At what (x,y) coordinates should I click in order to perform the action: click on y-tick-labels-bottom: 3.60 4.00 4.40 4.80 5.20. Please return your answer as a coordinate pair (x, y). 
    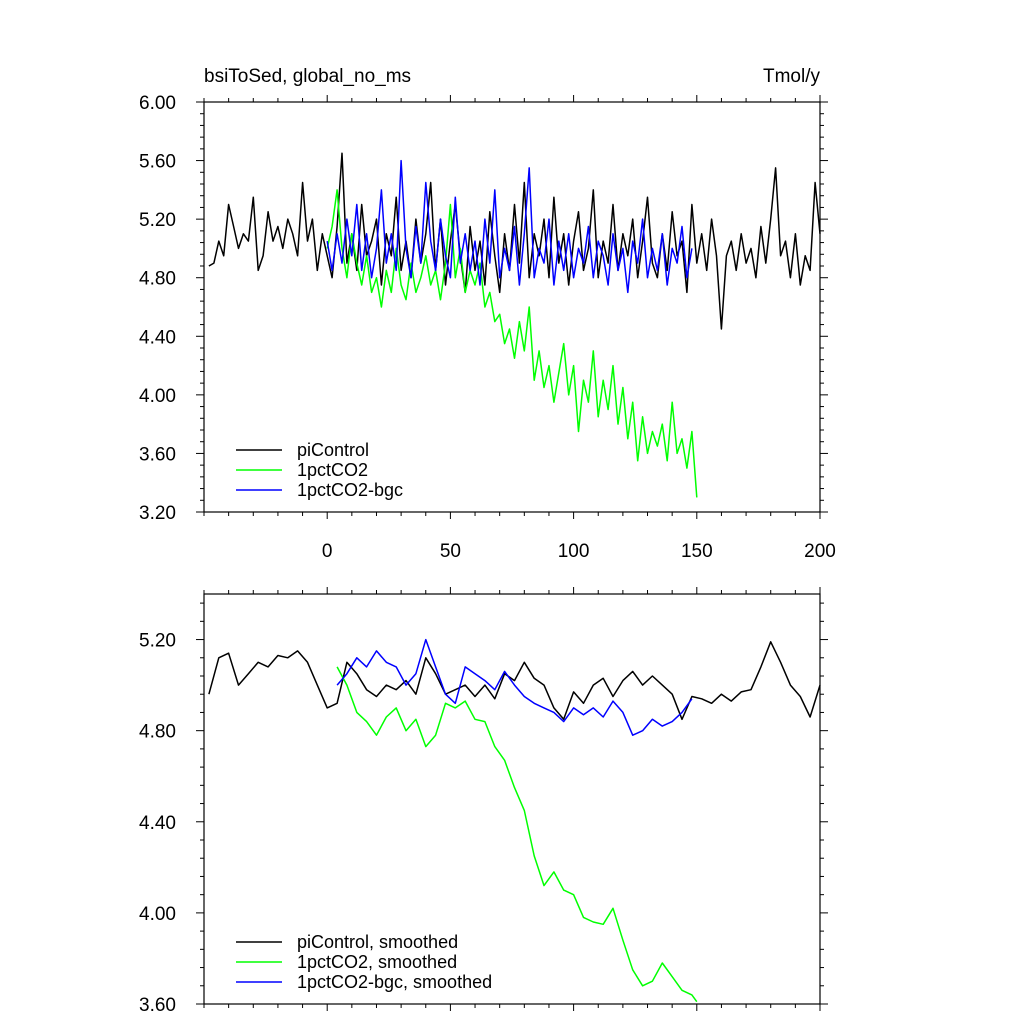
    Looking at the image, I should click on (157, 823).